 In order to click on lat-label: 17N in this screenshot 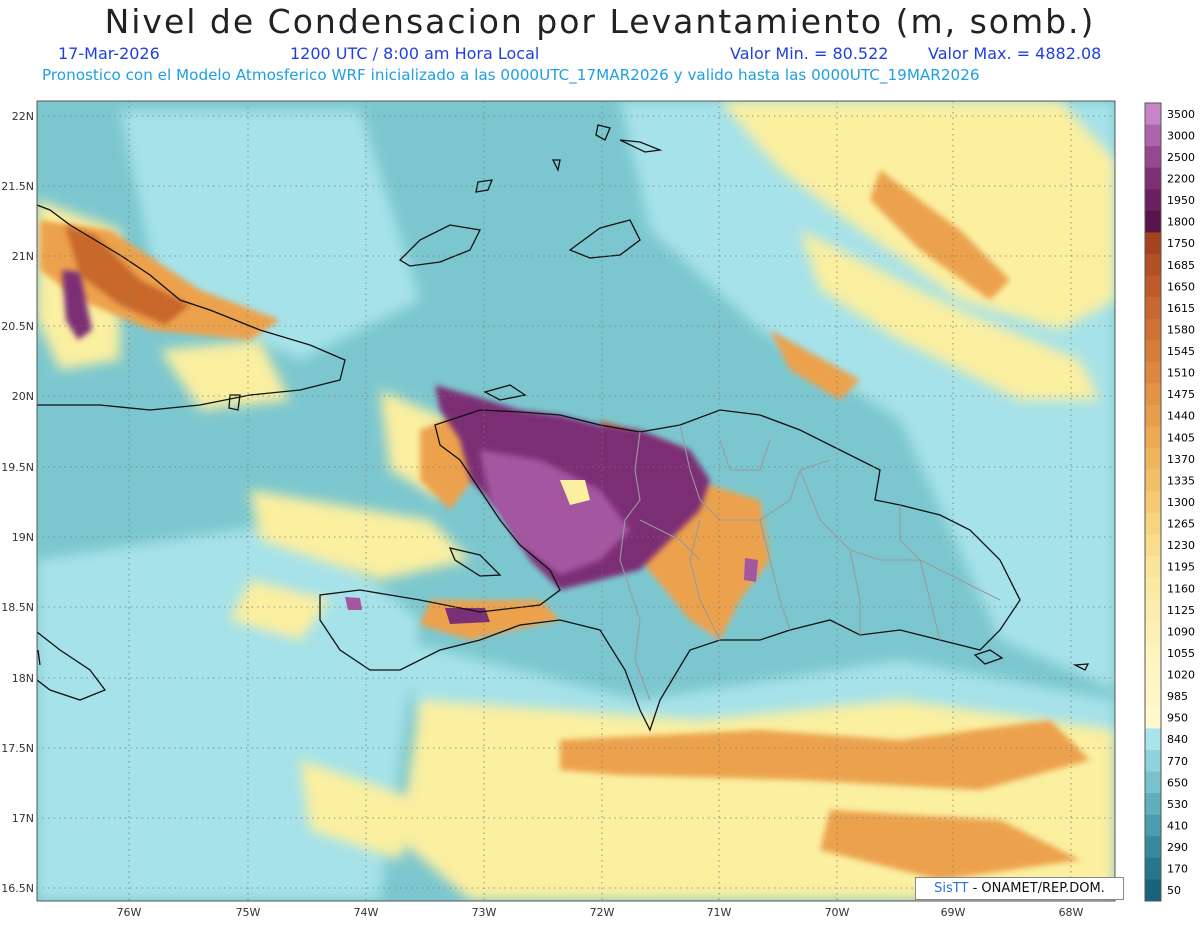, I will do `click(23, 818)`.